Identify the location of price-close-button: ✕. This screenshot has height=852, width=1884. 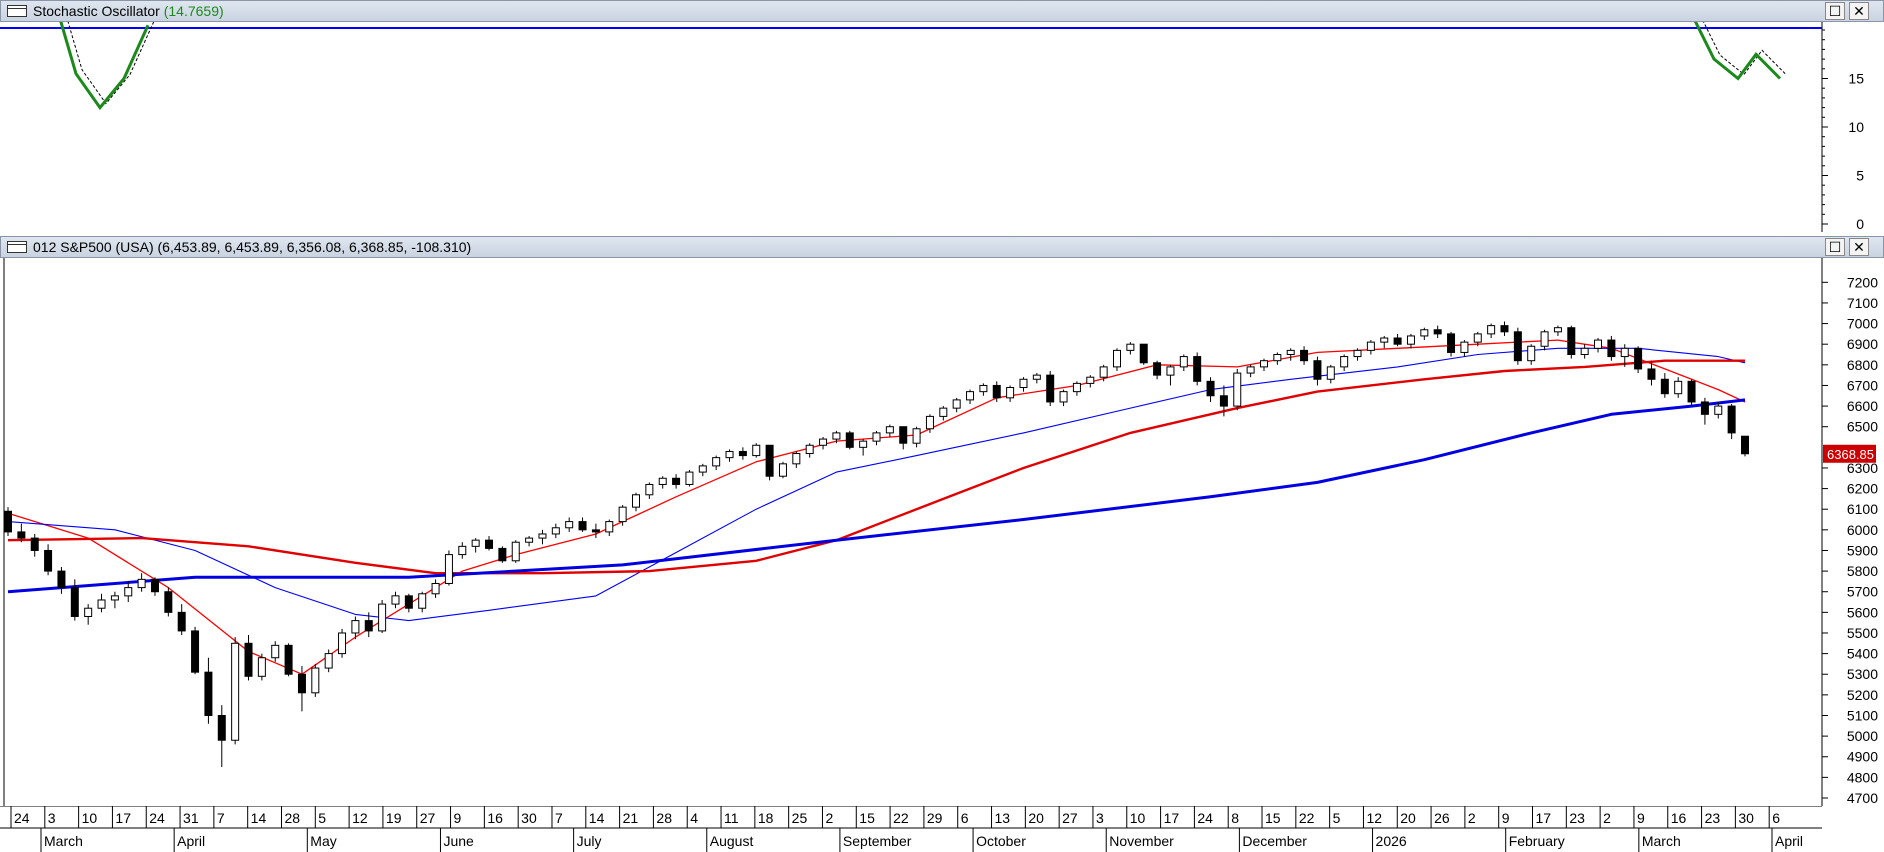
(1859, 247).